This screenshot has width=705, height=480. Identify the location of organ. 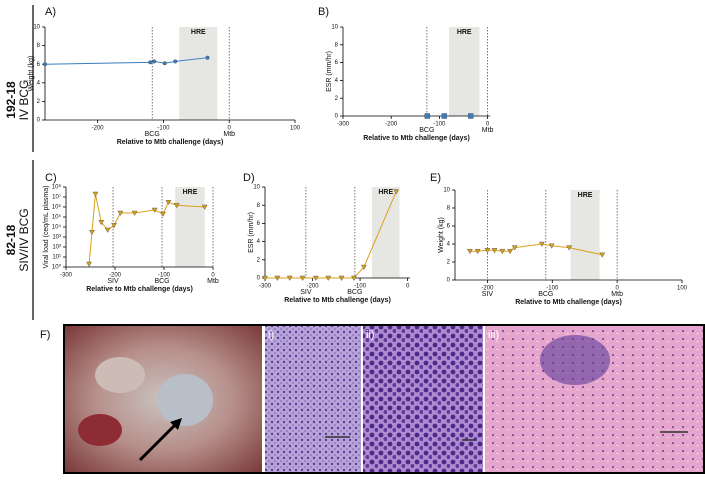
(120, 375).